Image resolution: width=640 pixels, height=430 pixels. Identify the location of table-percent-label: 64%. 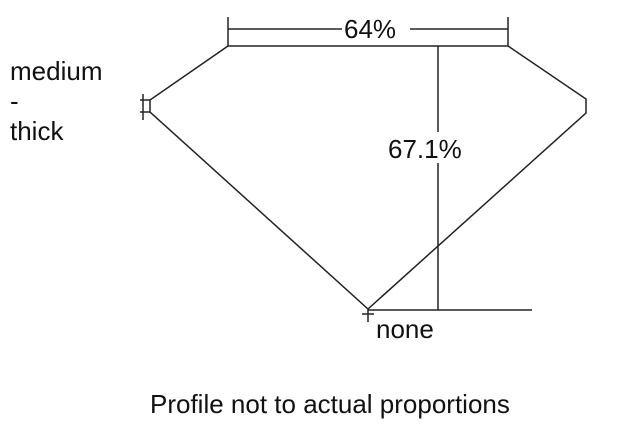
(370, 29).